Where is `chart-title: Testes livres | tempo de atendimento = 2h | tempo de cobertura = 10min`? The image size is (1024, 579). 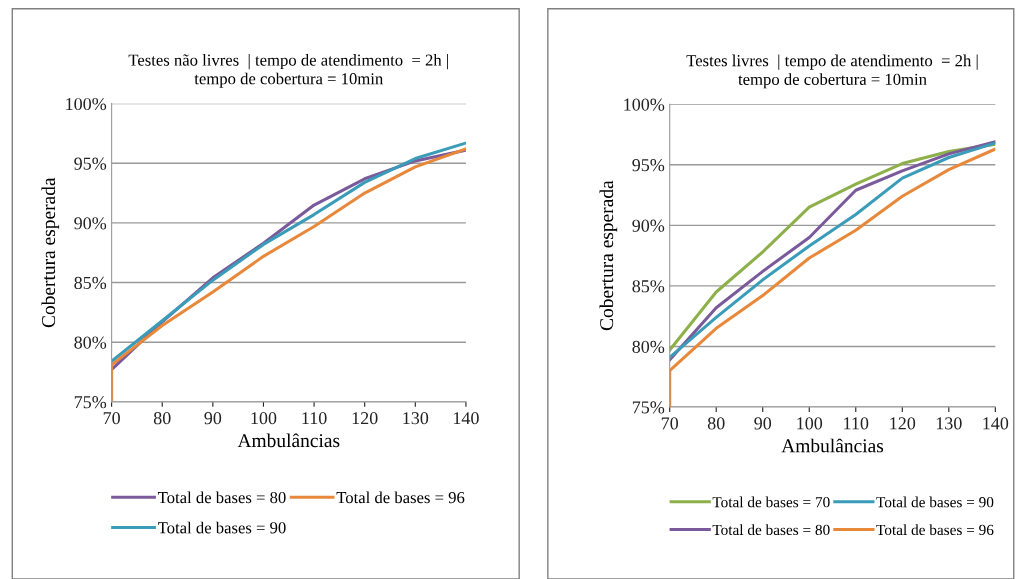
chart-title: Testes livres | tempo de atendimento = 2h | tempo de cobertura = 10min is located at coordinates (832, 71).